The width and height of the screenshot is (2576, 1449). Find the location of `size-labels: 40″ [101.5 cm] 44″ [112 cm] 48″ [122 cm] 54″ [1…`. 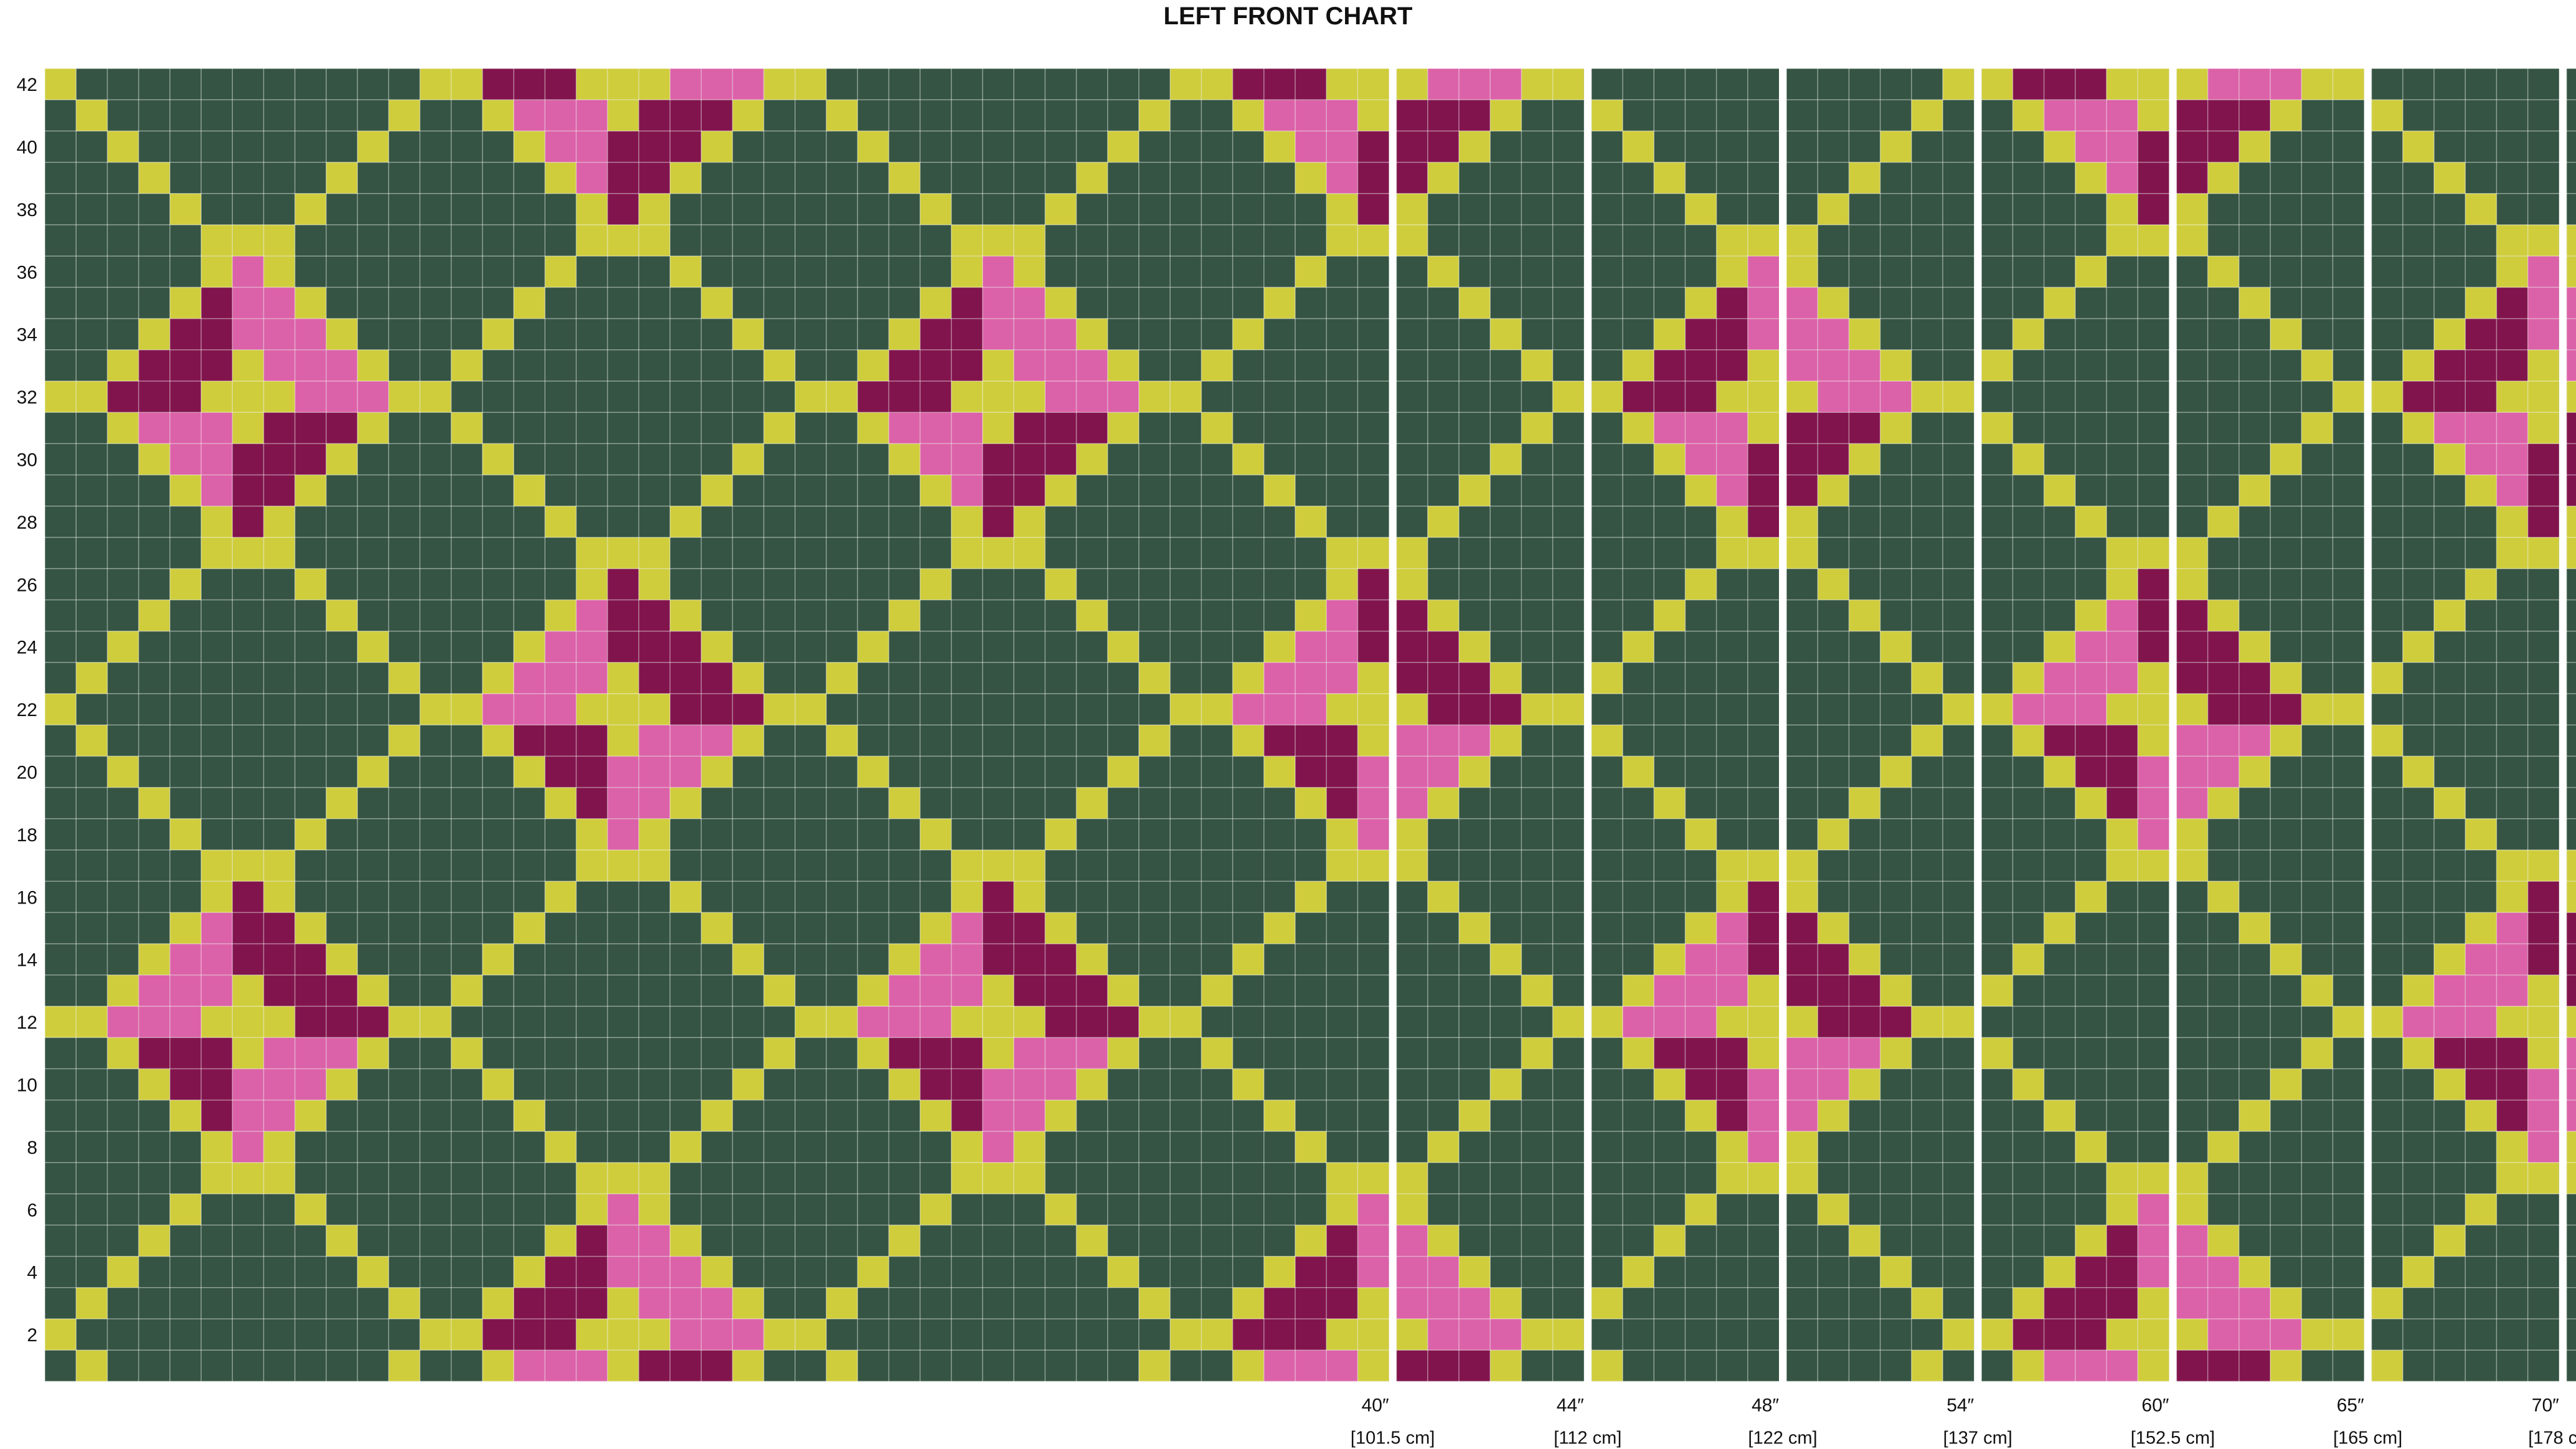

size-labels: 40″ [101.5 cm] 44″ [112 cm] 48″ [122 cm] 54″ [1… is located at coordinates (1963, 1421).